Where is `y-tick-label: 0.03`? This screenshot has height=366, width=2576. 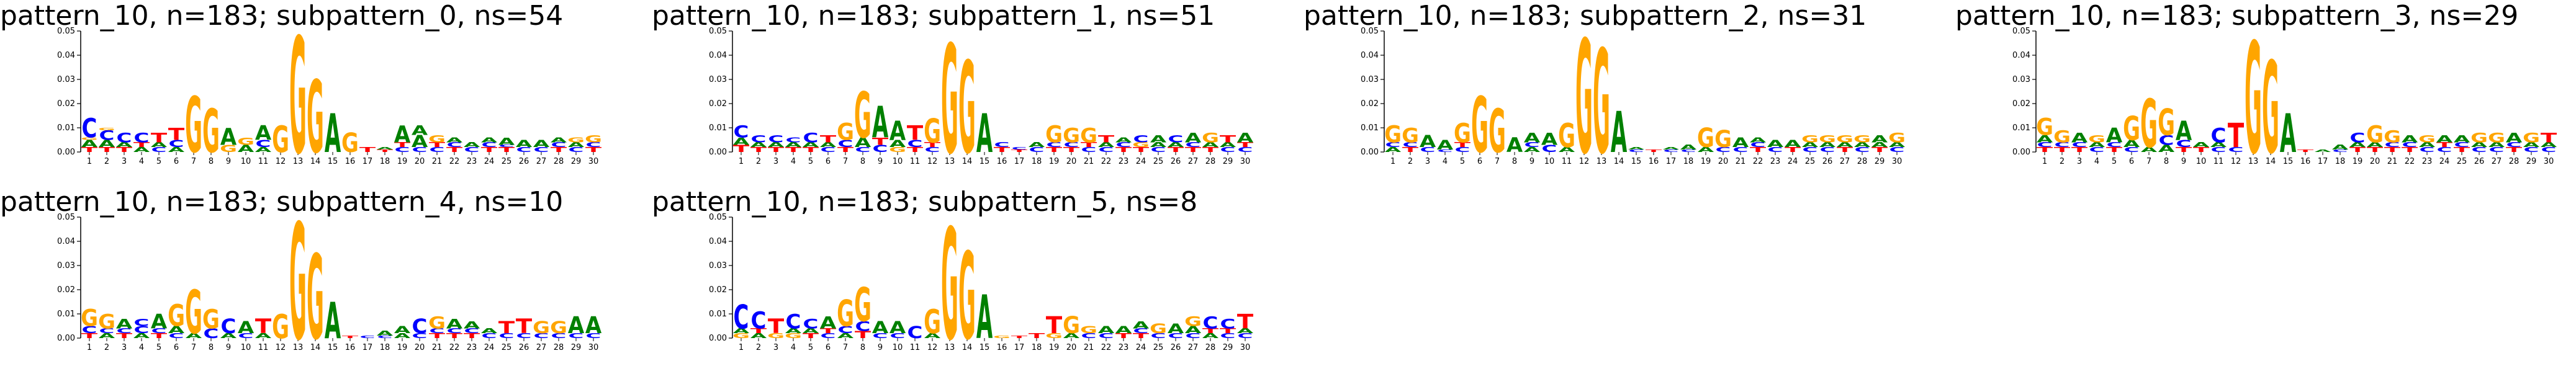 y-tick-label: 0.03 is located at coordinates (66, 265).